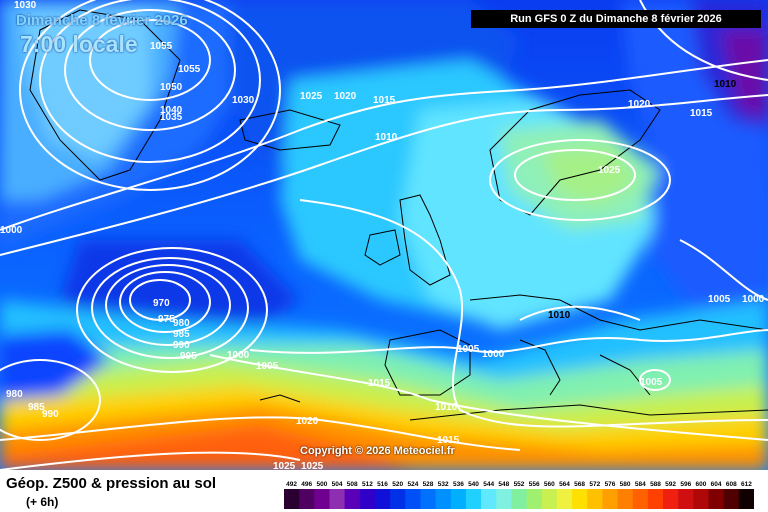 This screenshot has height=512, width=768. Describe the element at coordinates (291, 484) in the screenshot. I see `legend-tick-label: 492` at that location.